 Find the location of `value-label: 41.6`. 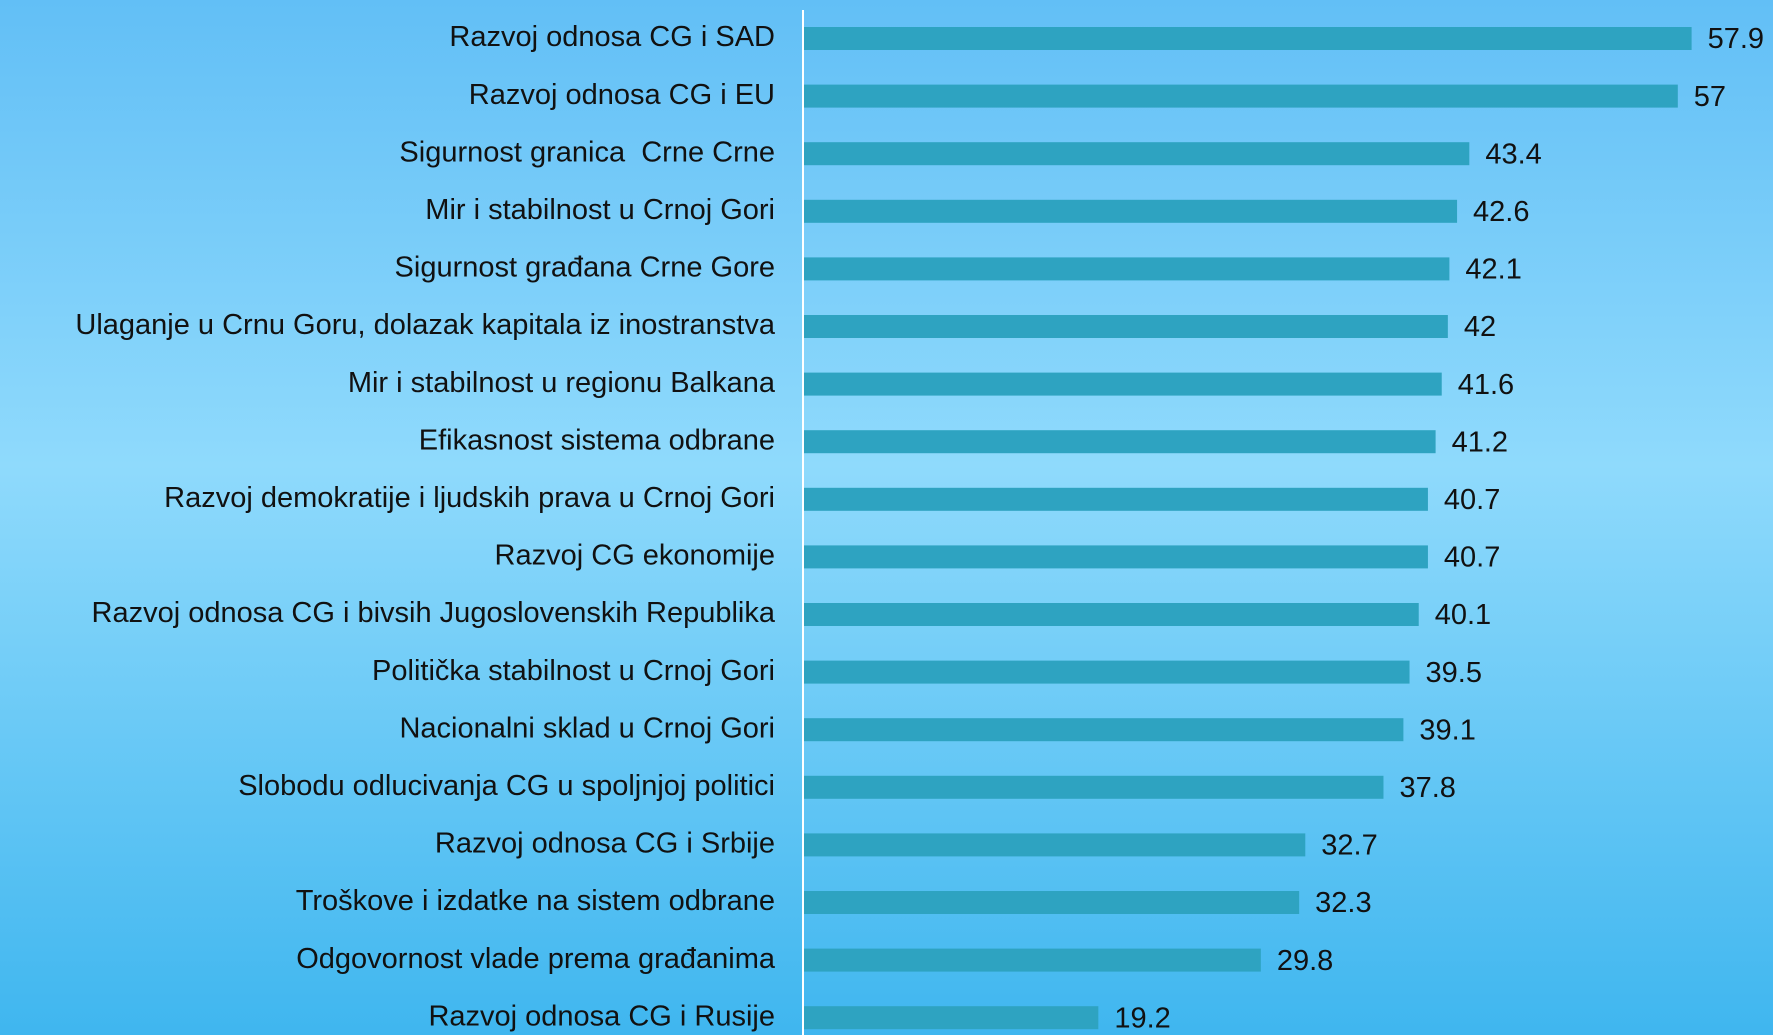

value-label: 41.6 is located at coordinates (1486, 385).